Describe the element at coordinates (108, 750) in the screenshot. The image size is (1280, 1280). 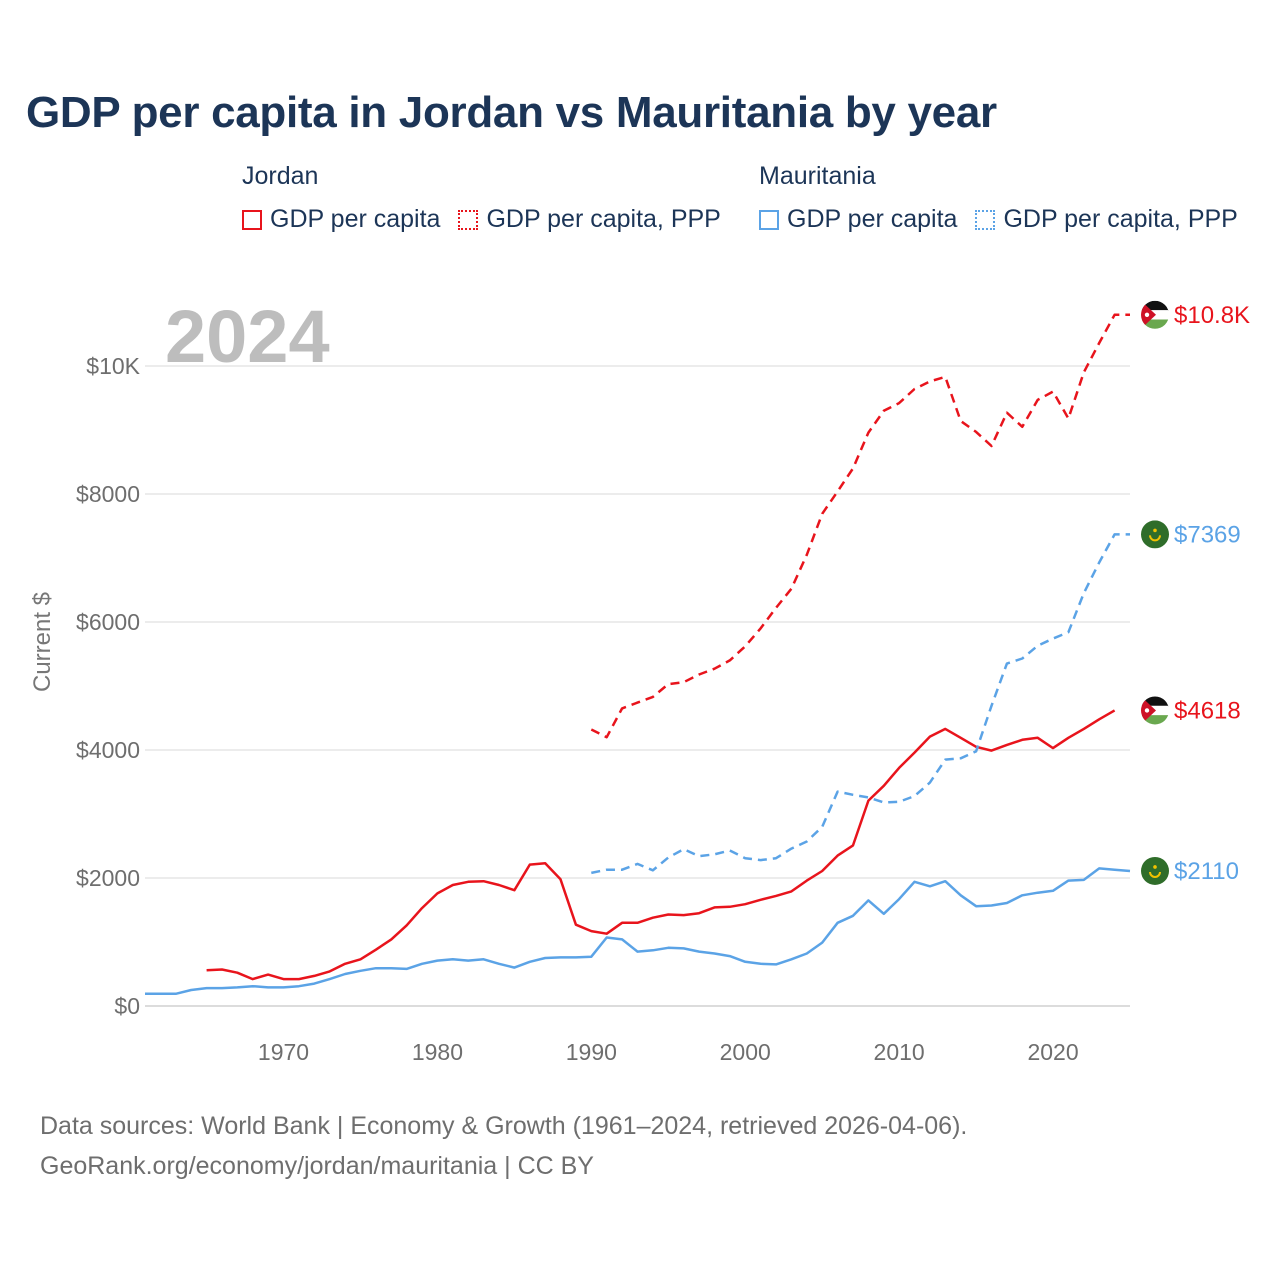
I see `y-tick-label: $4000` at that location.